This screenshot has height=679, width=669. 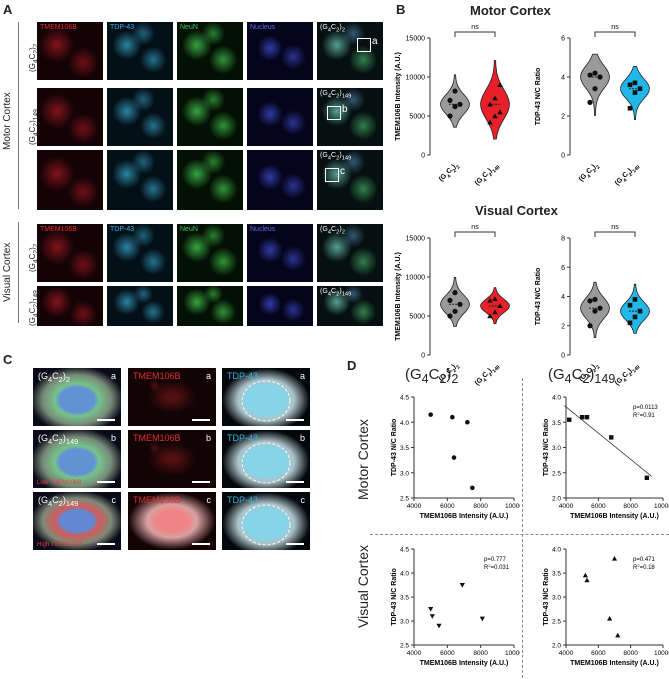 I want to click on panel-c-image: (G4C2)149 c High TMEM106B, so click(x=77, y=521).